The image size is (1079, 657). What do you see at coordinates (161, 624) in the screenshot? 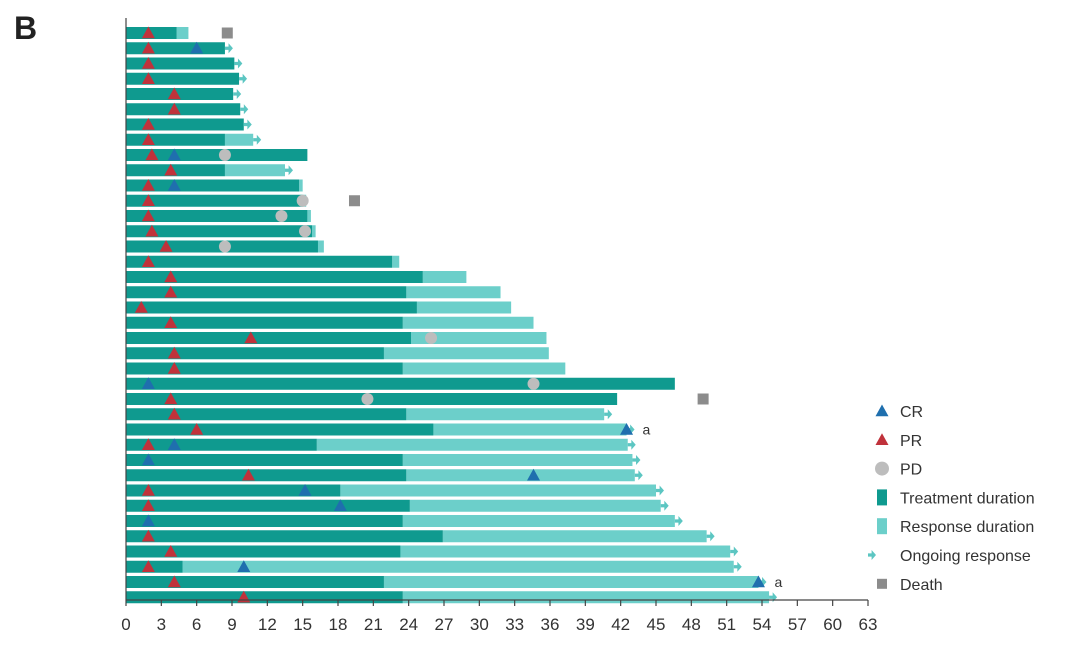
I see `x-tick-label: 3` at bounding box center [161, 624].